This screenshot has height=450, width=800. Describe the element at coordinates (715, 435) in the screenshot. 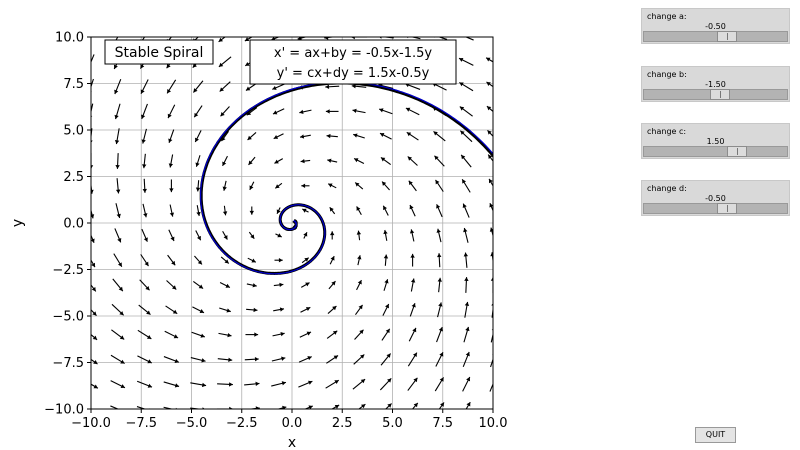

I see `quit-button: QUIT` at that location.